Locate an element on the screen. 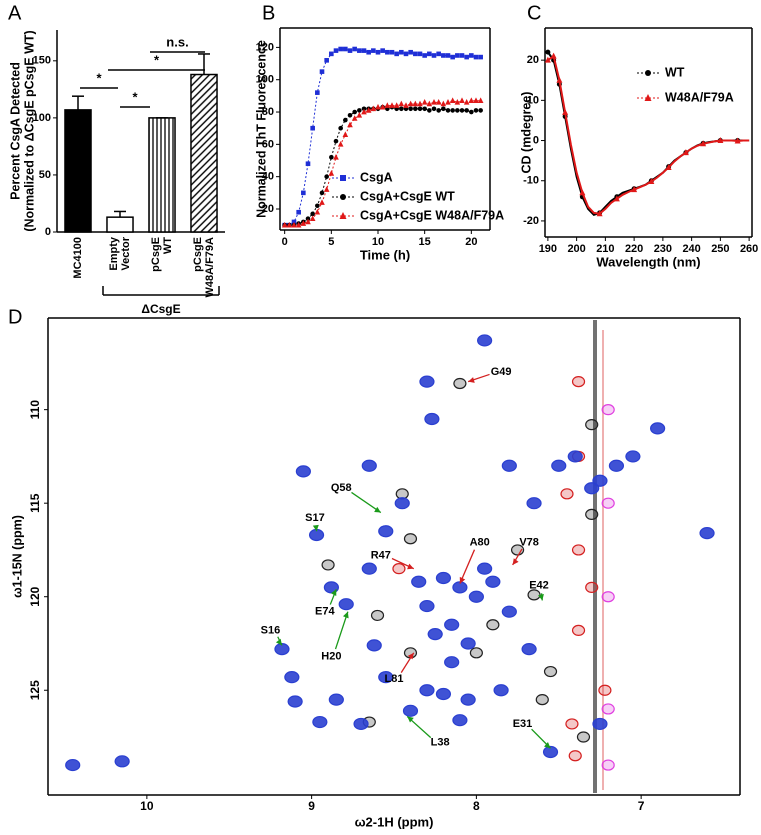 The image size is (761, 835). series-line is located at coordinates (382, 163).